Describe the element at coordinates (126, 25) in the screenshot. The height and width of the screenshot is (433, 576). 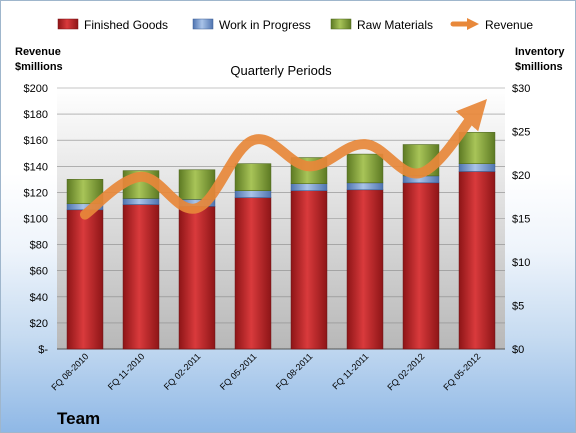
I see `legend-label-finished-goods: Finished Goods` at that location.